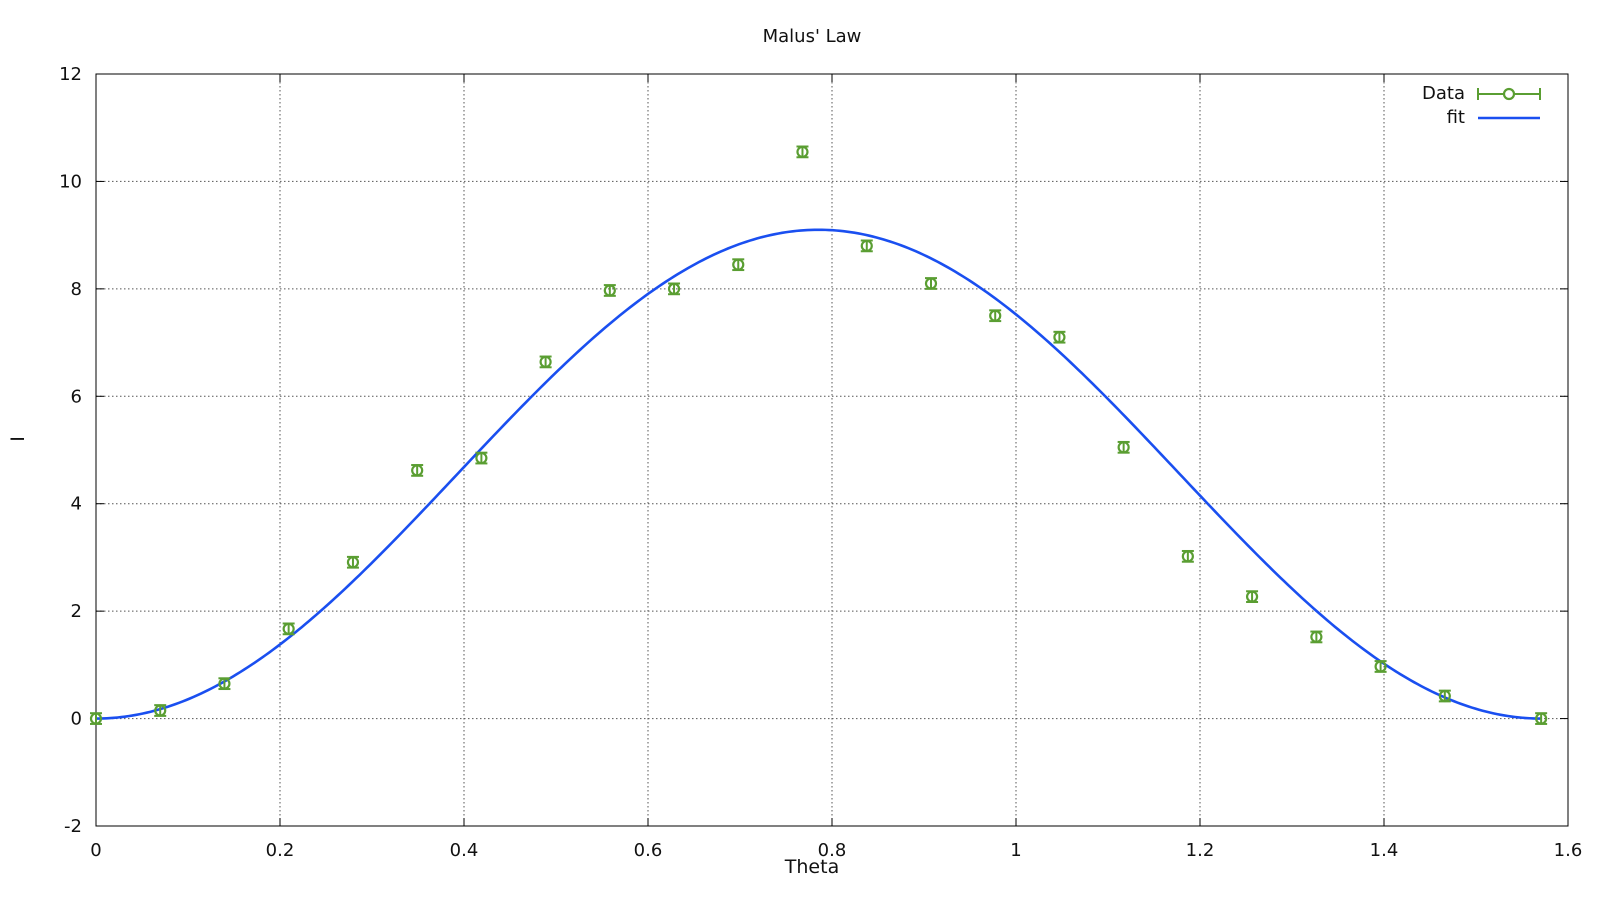 The image size is (1600, 900). Describe the element at coordinates (464, 850) in the screenshot. I see `x-tick-label: 0.4` at that location.